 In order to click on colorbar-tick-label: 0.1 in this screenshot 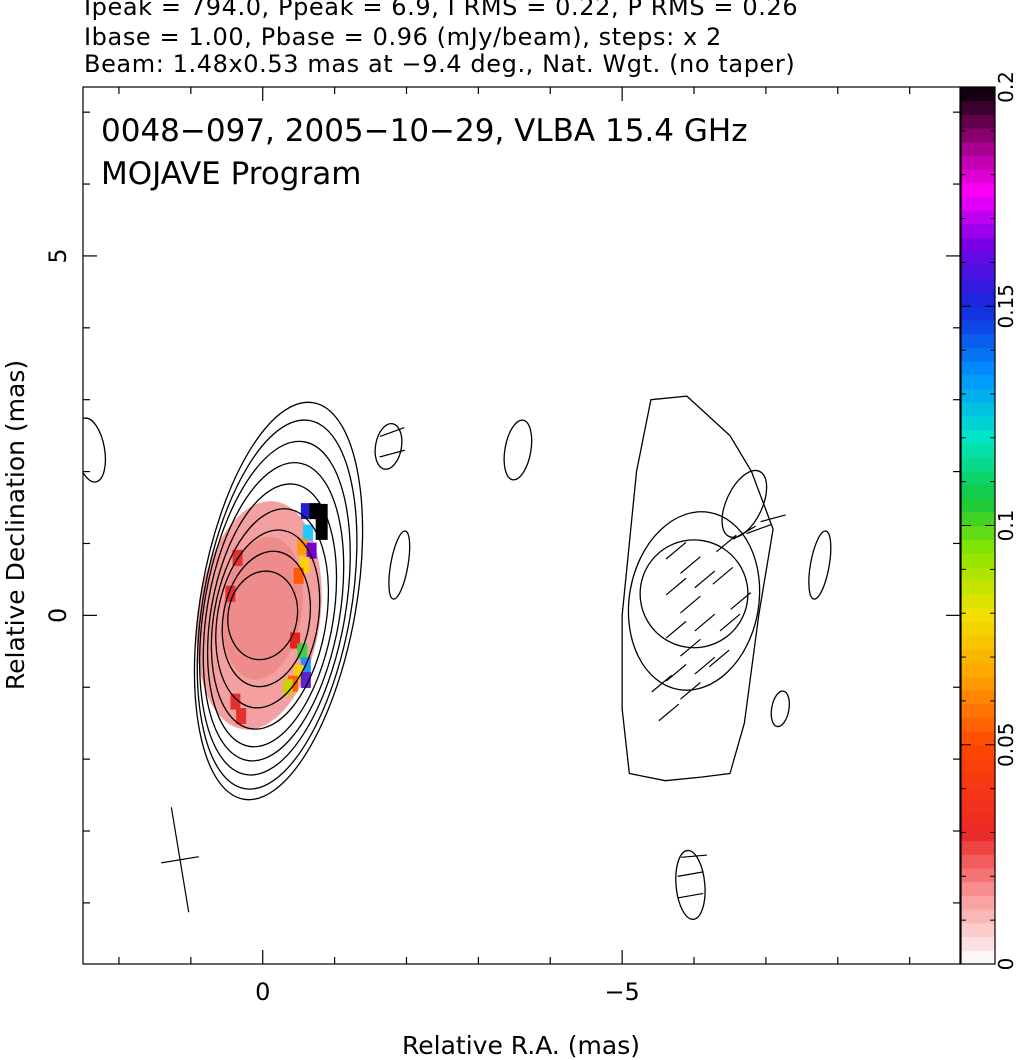, I will do `click(1006, 526)`.